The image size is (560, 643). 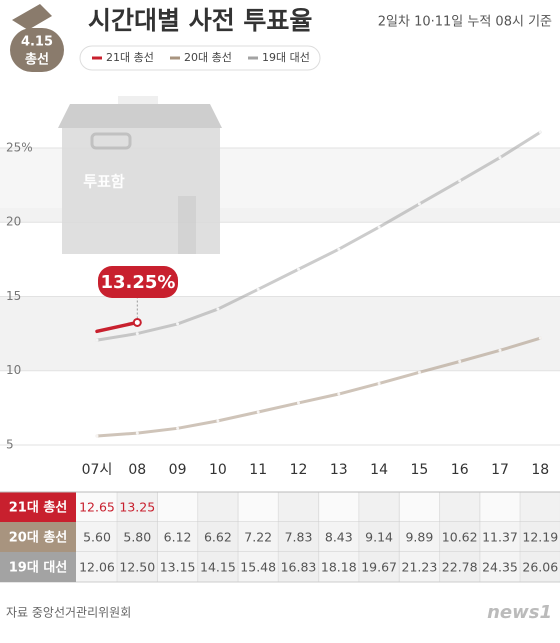 I want to click on table-value: 12.65, so click(x=97, y=507).